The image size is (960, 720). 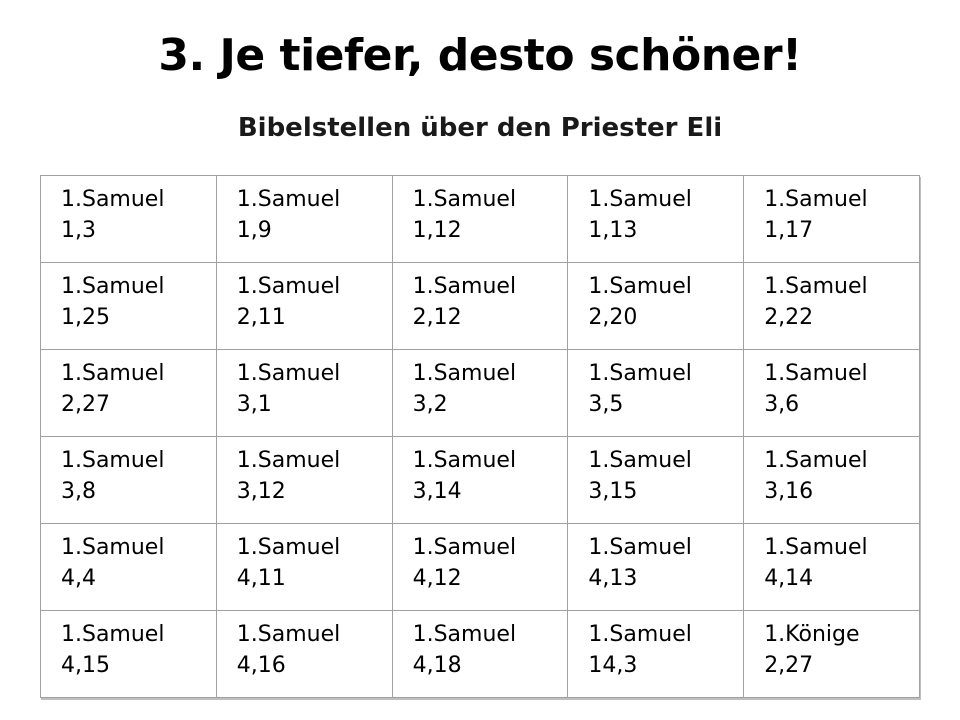 What do you see at coordinates (128, 306) in the screenshot?
I see `reference-cell: 1.Samuel 1,25` at bounding box center [128, 306].